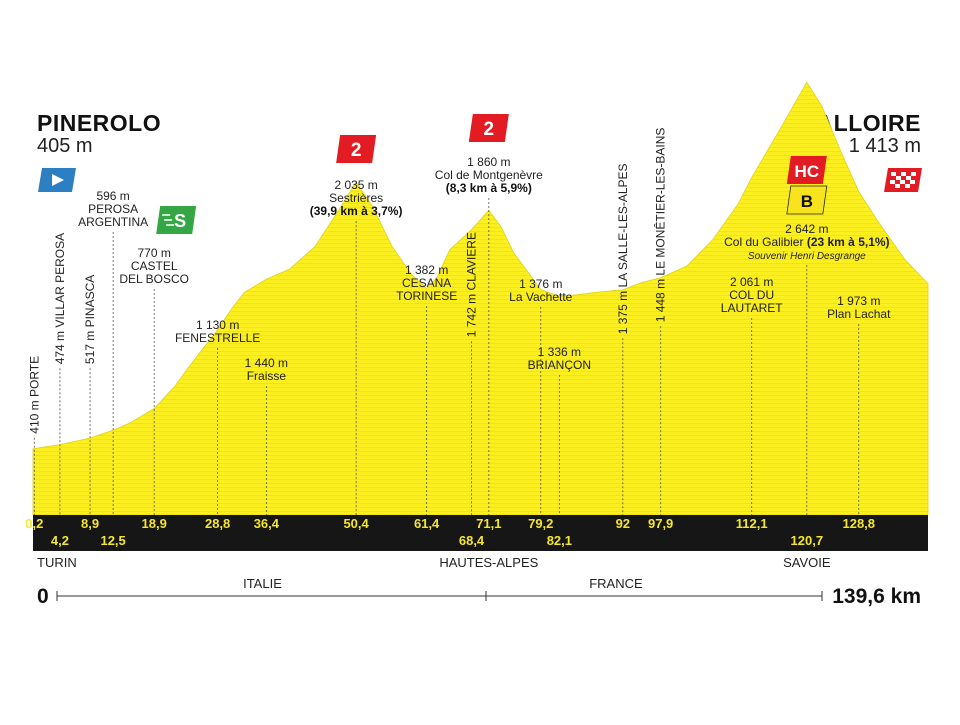 The height and width of the screenshot is (725, 960). I want to click on vertical-point-label: 1 375 m LA SALLE-LES-ALPES, so click(623, 248).